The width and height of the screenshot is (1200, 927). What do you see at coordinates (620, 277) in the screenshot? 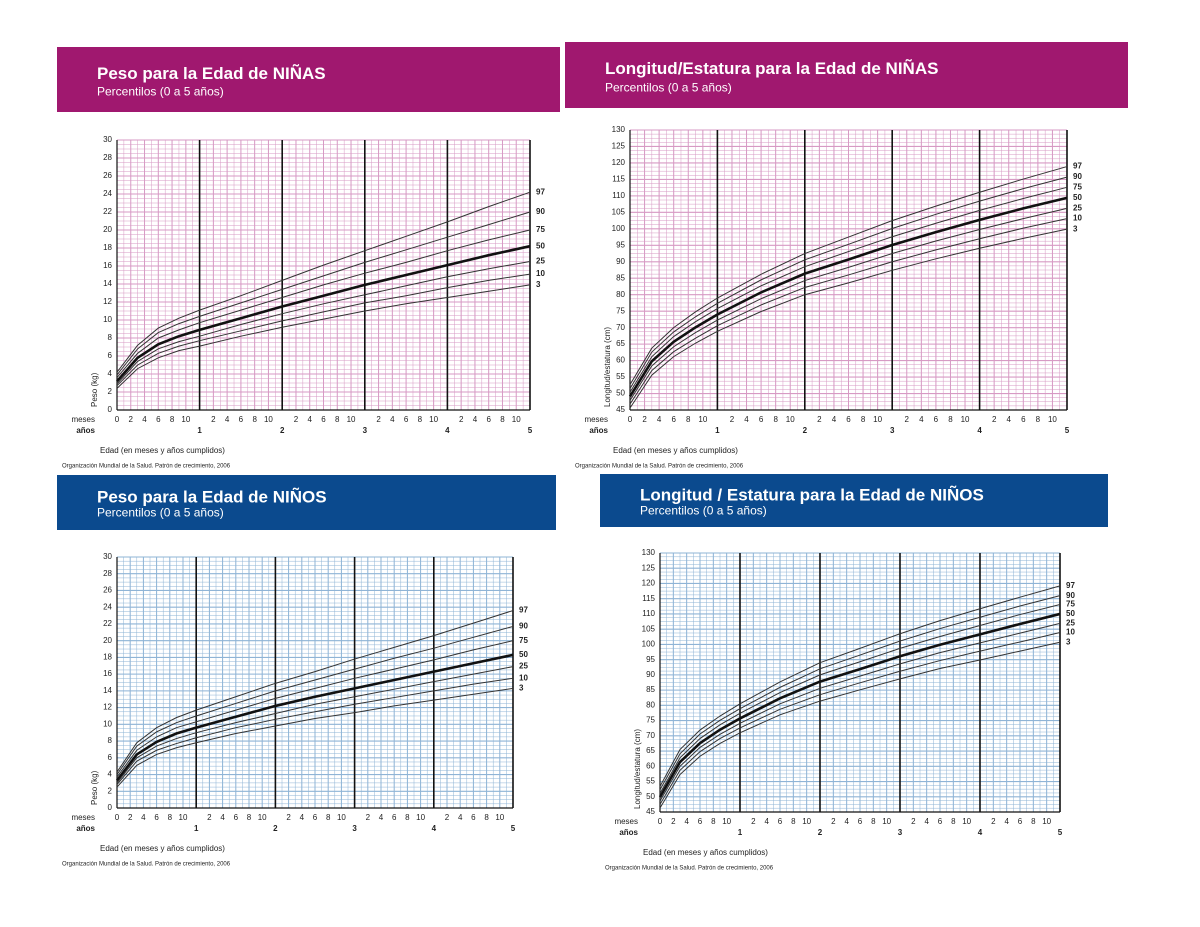
I see `y-tick-label: 85` at bounding box center [620, 277].